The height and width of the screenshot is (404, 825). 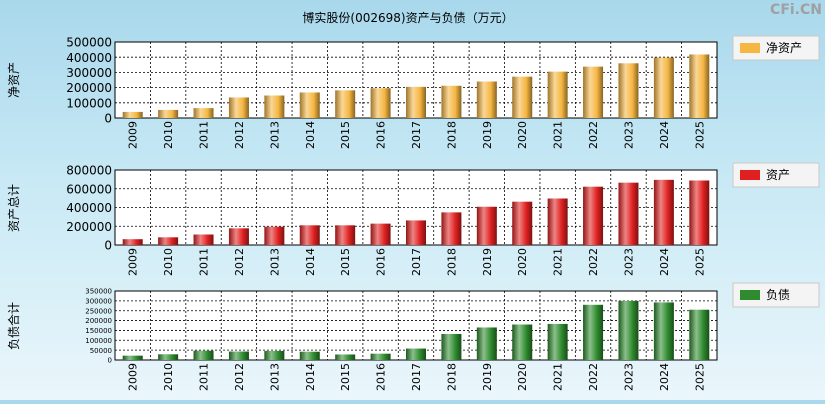 What do you see at coordinates (699, 377) in the screenshot?
I see `x-tick-label: 2025` at bounding box center [699, 377].